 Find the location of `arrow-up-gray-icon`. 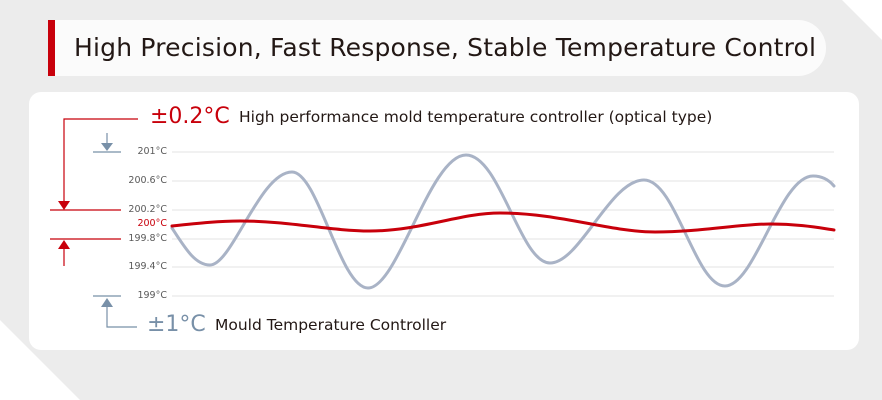

arrow-up-gray-icon is located at coordinates (107, 302).